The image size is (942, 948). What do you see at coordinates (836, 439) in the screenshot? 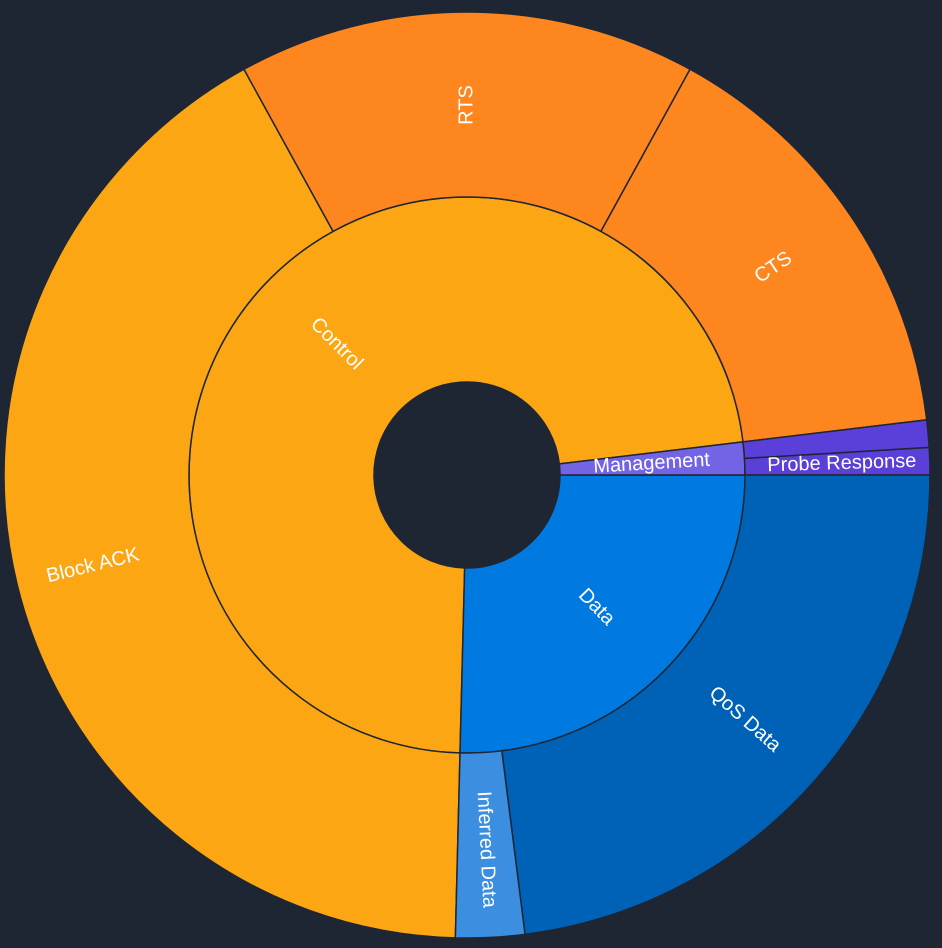
I see `segment-outer-management-other` at bounding box center [836, 439].